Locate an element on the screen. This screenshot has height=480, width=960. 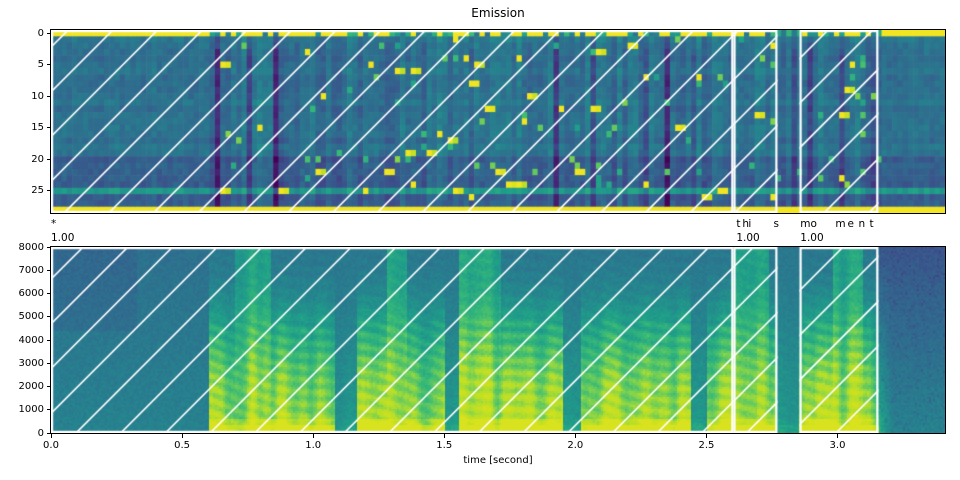
token-char-label: s is located at coordinates (776, 224).